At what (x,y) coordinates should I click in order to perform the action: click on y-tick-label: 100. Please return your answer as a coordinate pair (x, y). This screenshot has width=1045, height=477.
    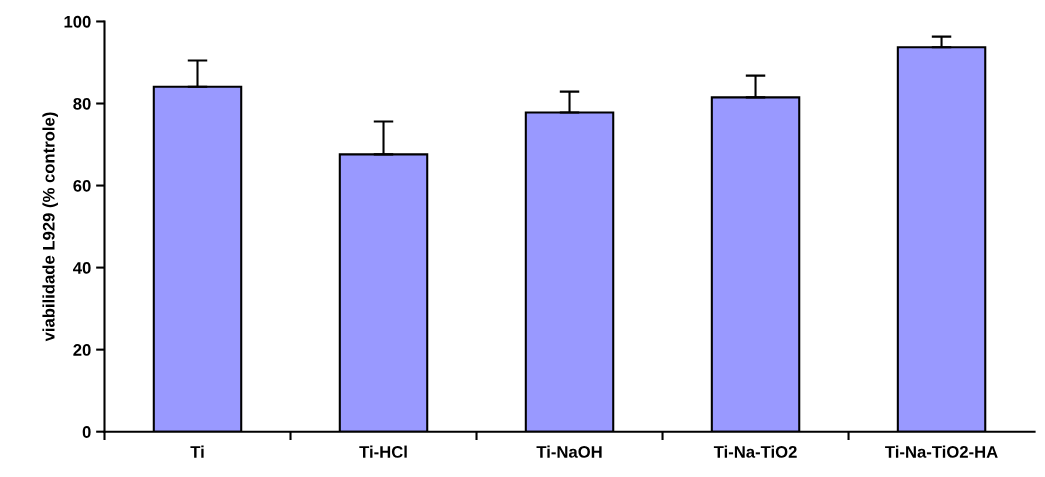
    Looking at the image, I should click on (77, 21).